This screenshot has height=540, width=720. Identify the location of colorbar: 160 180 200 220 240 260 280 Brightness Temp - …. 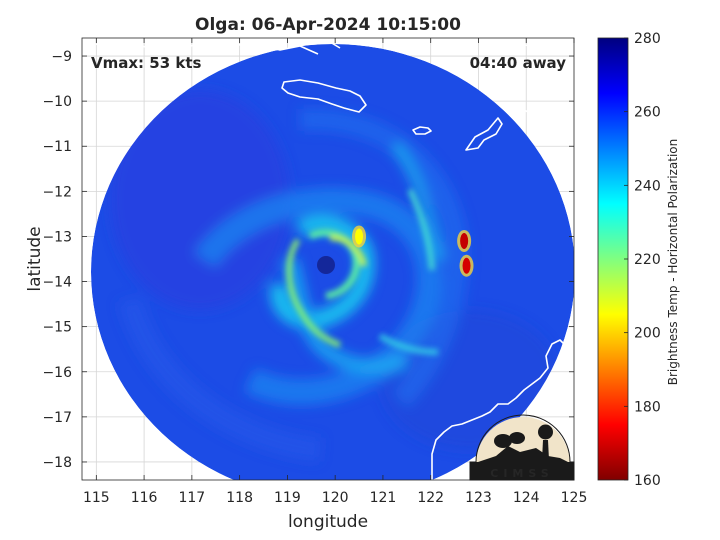
(638, 260).